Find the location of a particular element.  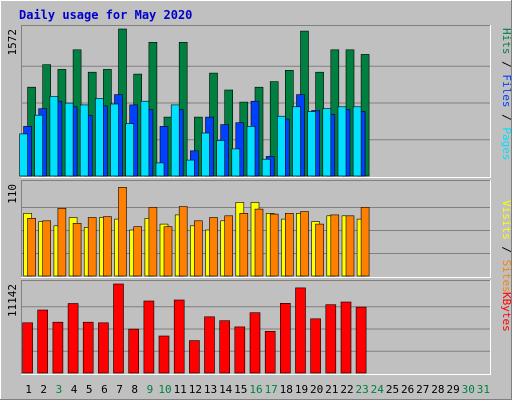

x-label-day-14: 14 is located at coordinates (226, 389).